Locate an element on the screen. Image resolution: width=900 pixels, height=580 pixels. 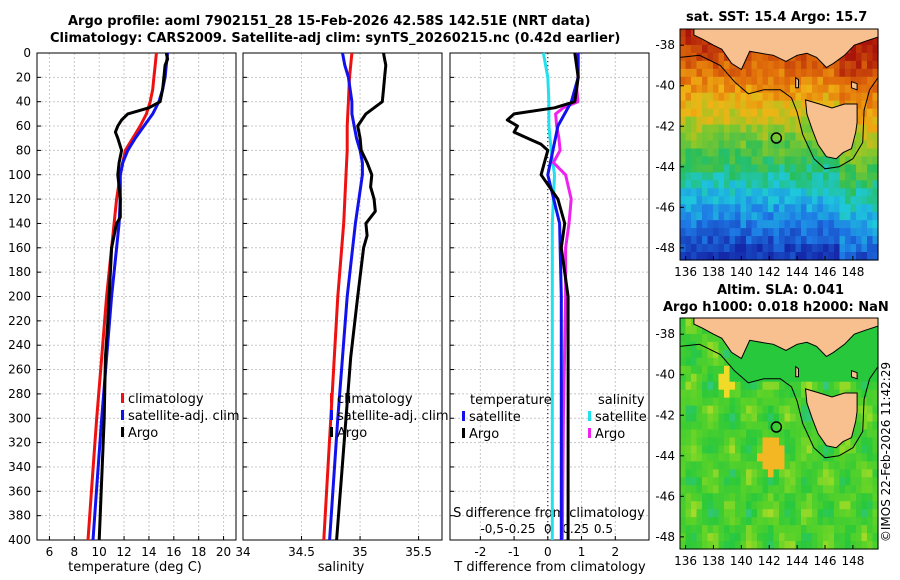
y-tick-label: 140 is located at coordinates (19, 223).